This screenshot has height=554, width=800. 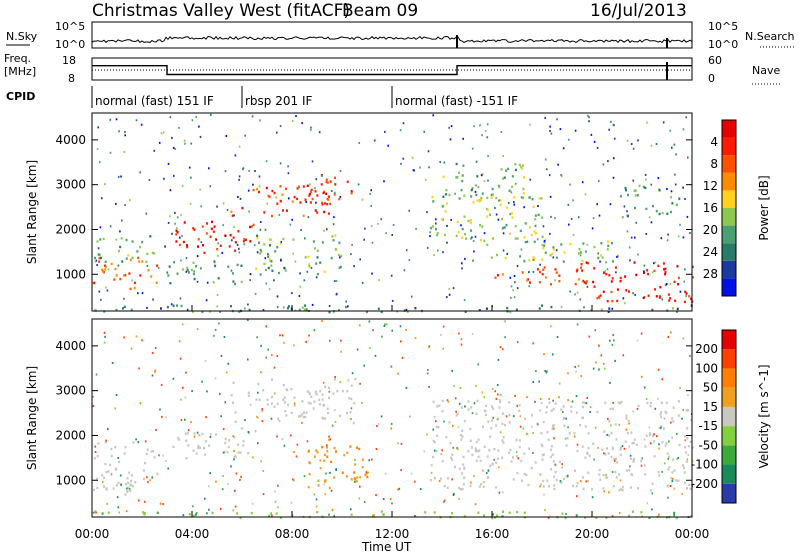 I want to click on cpid-segment-label: rbsp 201 IF, so click(x=278, y=101).